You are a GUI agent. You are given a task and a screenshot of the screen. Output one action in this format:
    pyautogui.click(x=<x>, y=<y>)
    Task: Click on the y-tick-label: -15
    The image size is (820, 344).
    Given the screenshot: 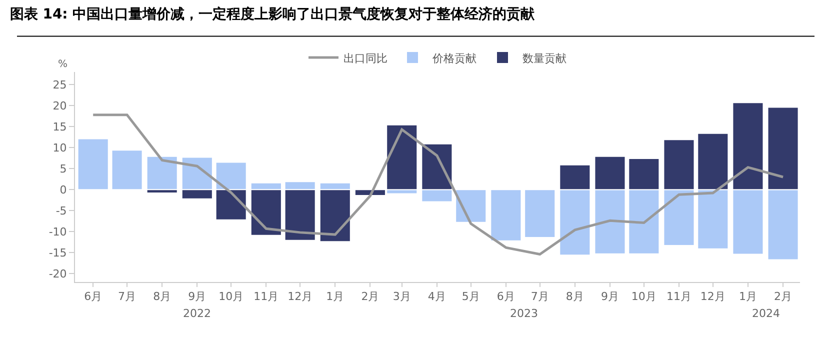 What is the action you would take?
    pyautogui.click(x=57, y=253)
    